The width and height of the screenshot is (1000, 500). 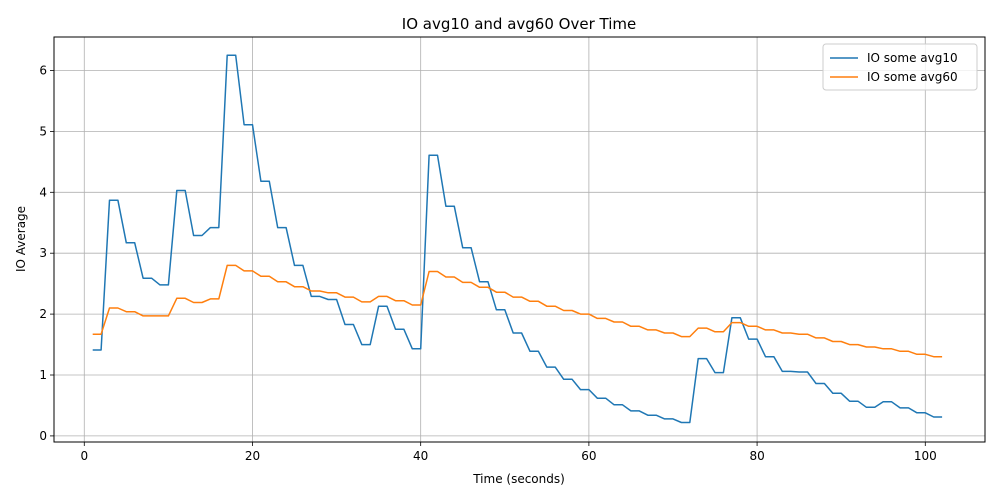 What do you see at coordinates (43, 131) in the screenshot?
I see `y-tick-label: 5` at bounding box center [43, 131].